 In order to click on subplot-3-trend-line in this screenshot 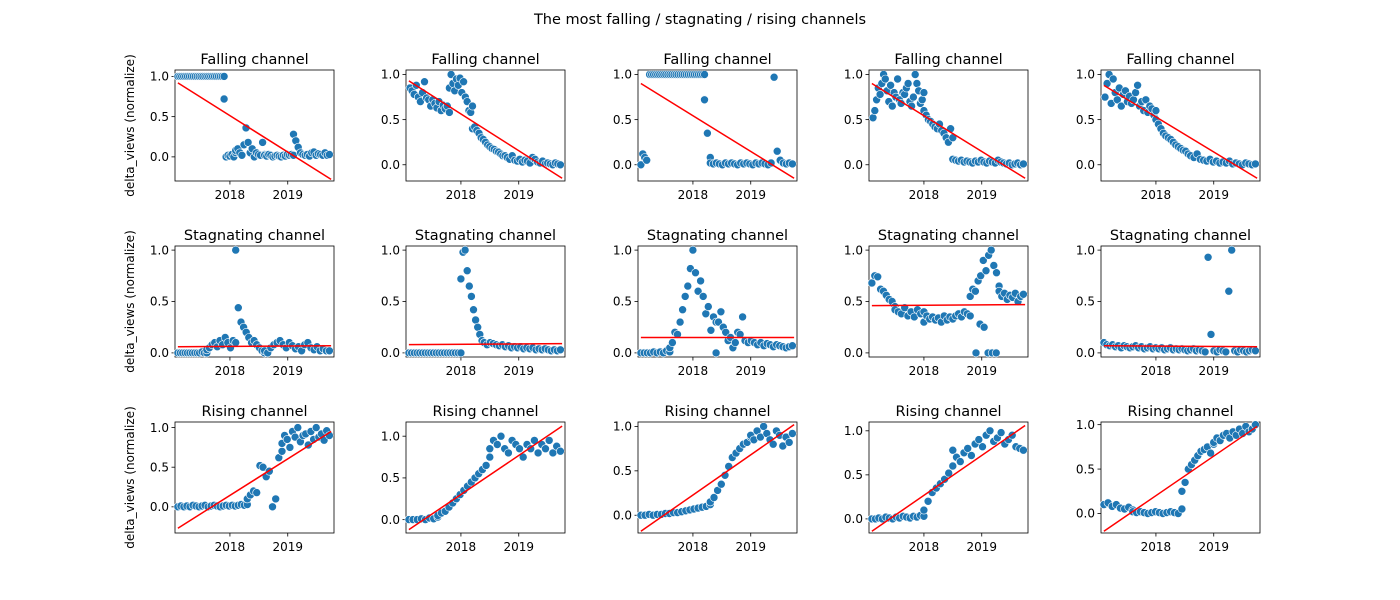, I will do `click(717, 130)`.